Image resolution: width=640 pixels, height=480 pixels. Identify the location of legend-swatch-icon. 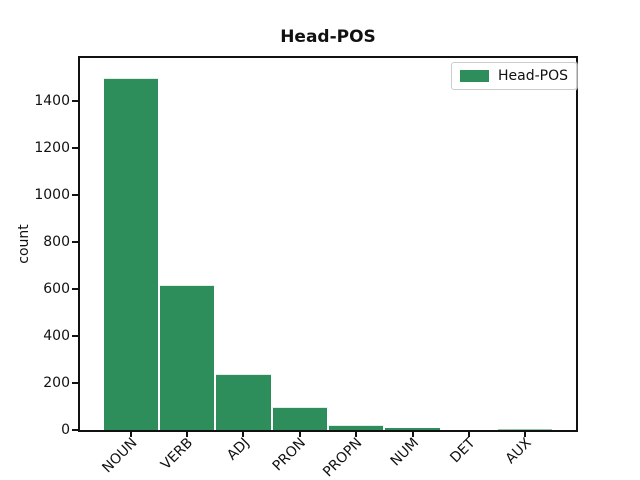
(474, 76).